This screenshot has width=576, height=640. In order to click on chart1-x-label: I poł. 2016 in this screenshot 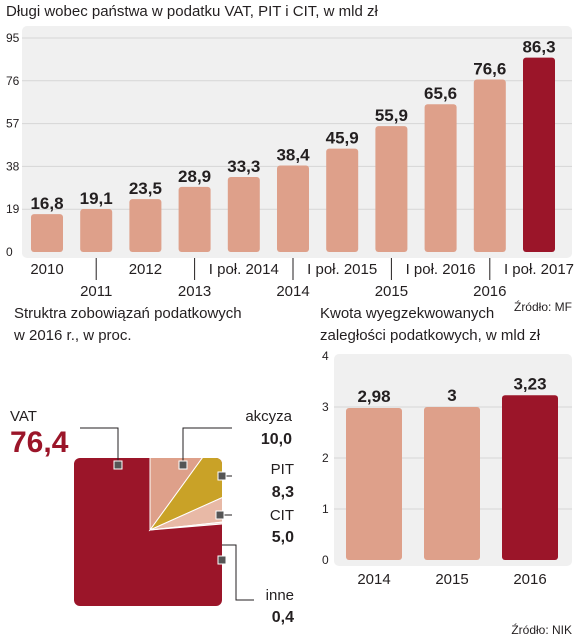, I will do `click(441, 269)`.